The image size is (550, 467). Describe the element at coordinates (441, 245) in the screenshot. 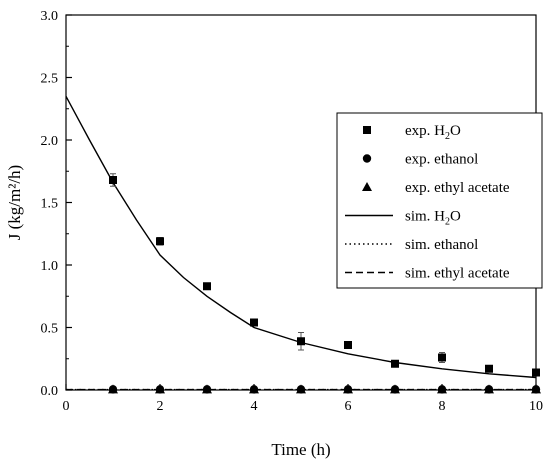

I see `legend-label: sim. ethanol` at that location.